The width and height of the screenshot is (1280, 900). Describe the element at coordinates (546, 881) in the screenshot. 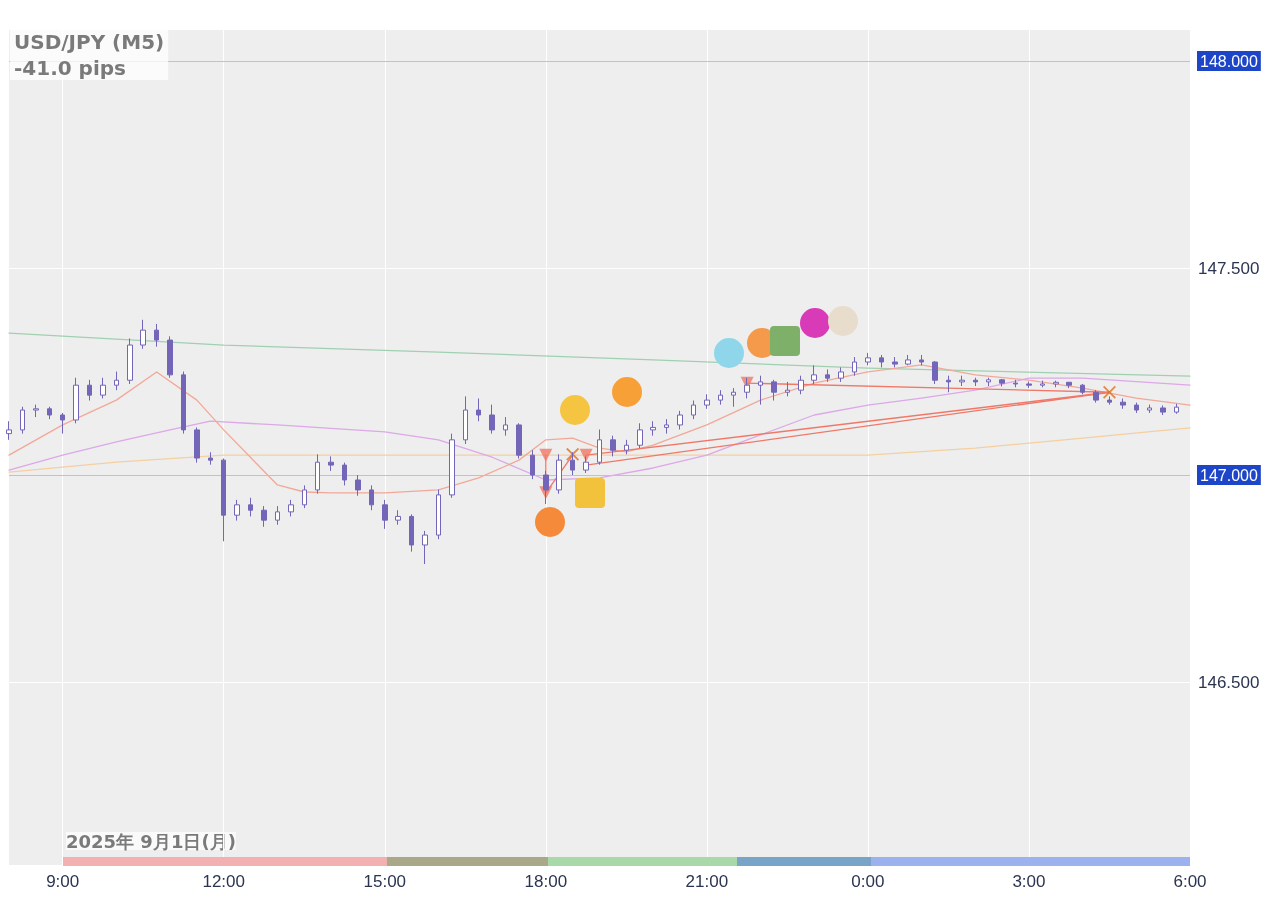

I see `x-tick-label: 18:00` at that location.